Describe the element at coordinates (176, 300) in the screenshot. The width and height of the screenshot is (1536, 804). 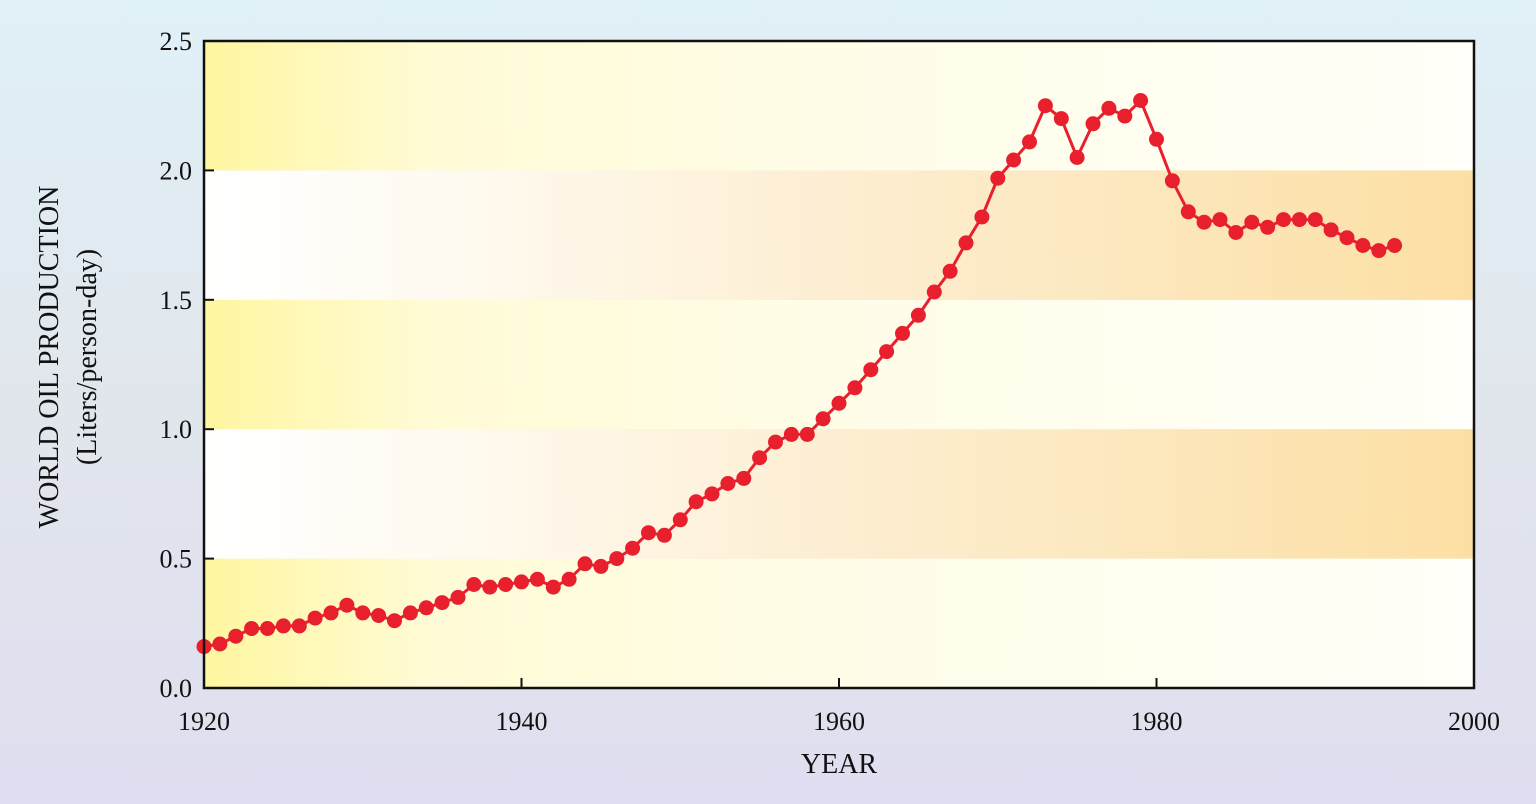
I see `y-tick-label: 1.5` at that location.